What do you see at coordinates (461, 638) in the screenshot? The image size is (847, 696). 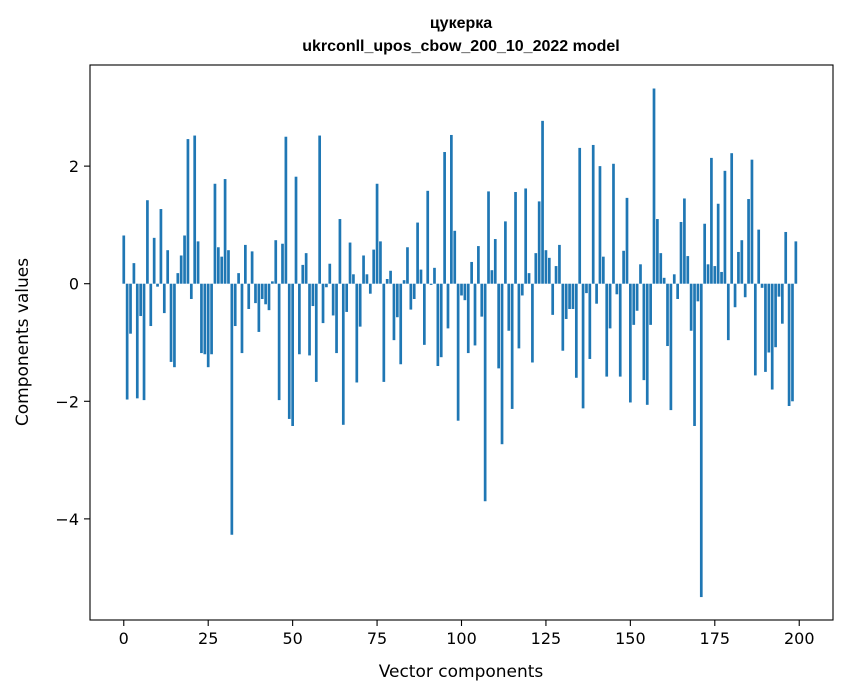 I see `x-tick-label: 100` at bounding box center [461, 638].